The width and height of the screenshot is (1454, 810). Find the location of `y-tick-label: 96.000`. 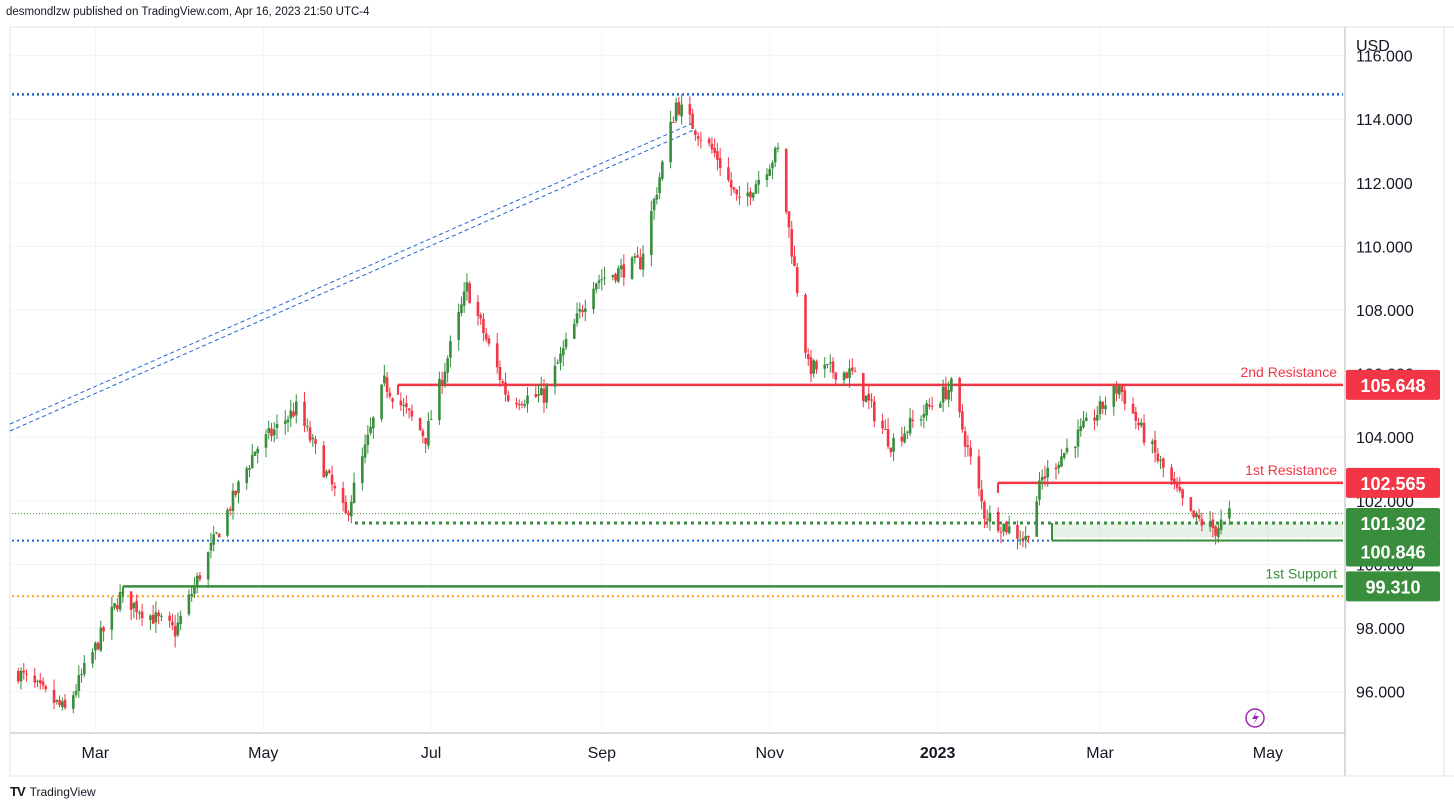

y-tick-label: 96.000 is located at coordinates (1380, 693).